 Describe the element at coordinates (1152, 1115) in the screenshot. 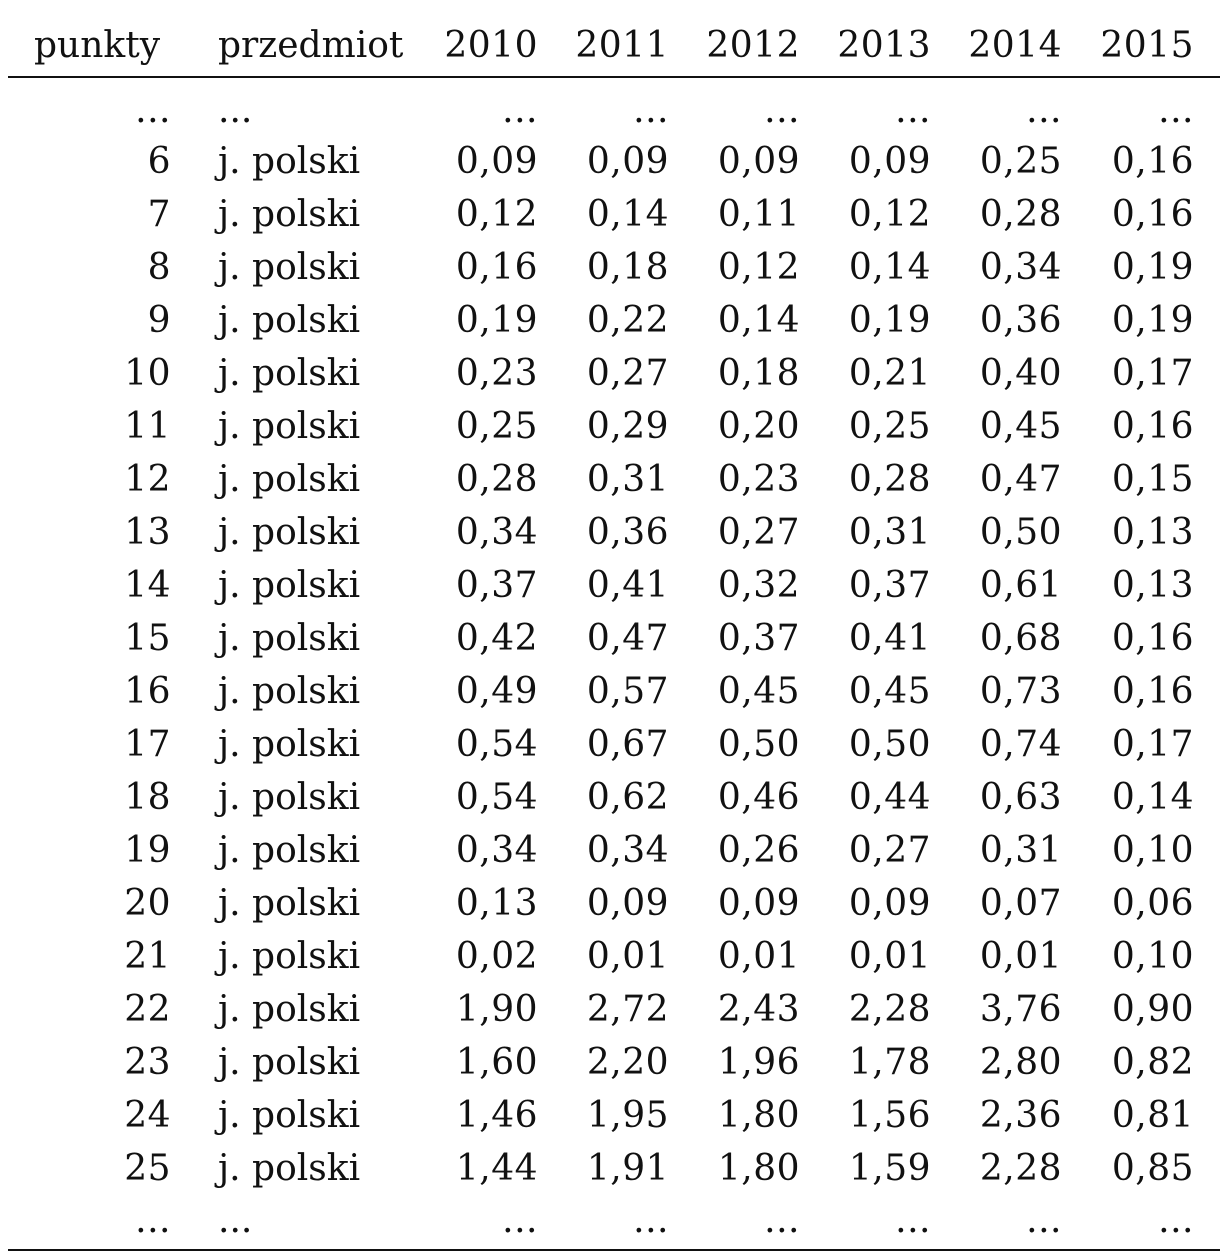

I see `cell-value: 0,81` at that location.